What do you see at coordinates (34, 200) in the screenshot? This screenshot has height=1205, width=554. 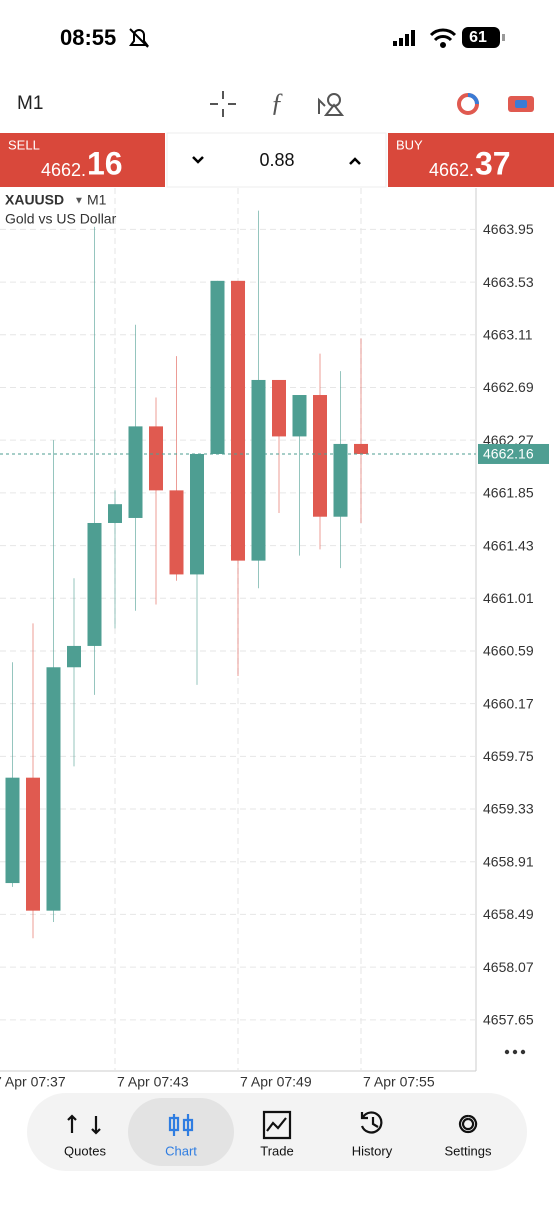 I see `symbol: XAUUSD` at bounding box center [34, 200].